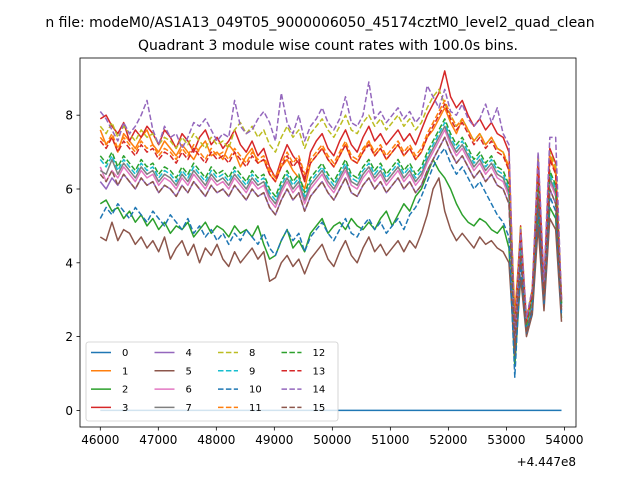 This screenshot has width=640, height=480. Describe the element at coordinates (448, 440) in the screenshot. I see `x-tick-label: 52000` at that location.